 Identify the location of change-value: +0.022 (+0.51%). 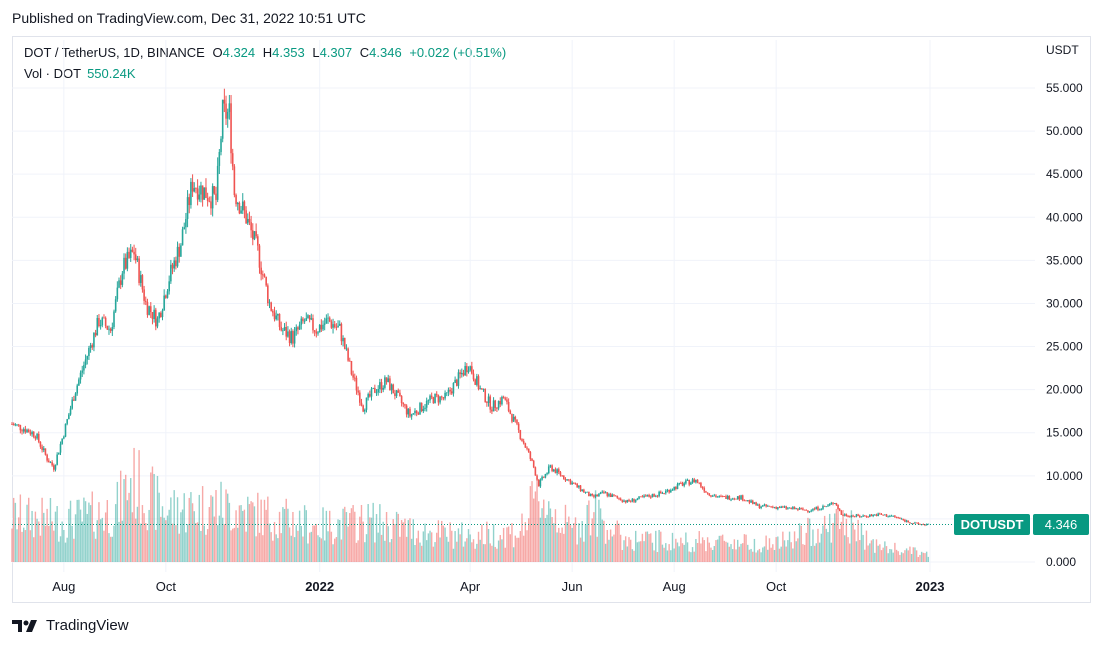
(458, 52).